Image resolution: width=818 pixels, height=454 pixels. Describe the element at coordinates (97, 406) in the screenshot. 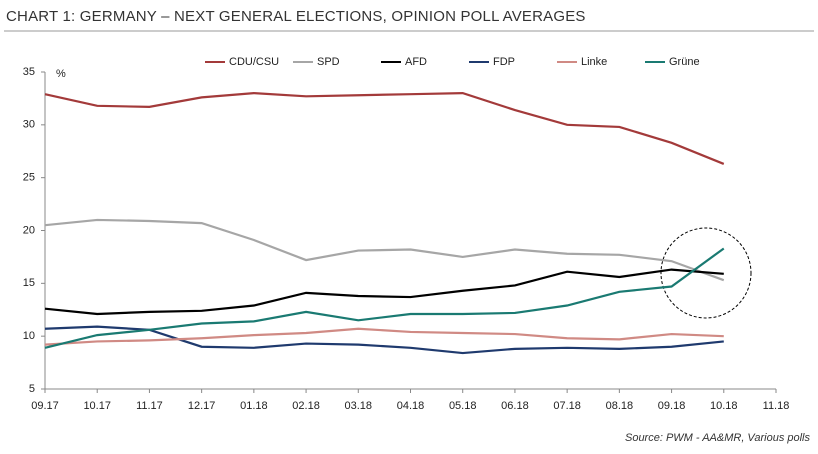

I see `x-tick-label: 10.17` at that location.